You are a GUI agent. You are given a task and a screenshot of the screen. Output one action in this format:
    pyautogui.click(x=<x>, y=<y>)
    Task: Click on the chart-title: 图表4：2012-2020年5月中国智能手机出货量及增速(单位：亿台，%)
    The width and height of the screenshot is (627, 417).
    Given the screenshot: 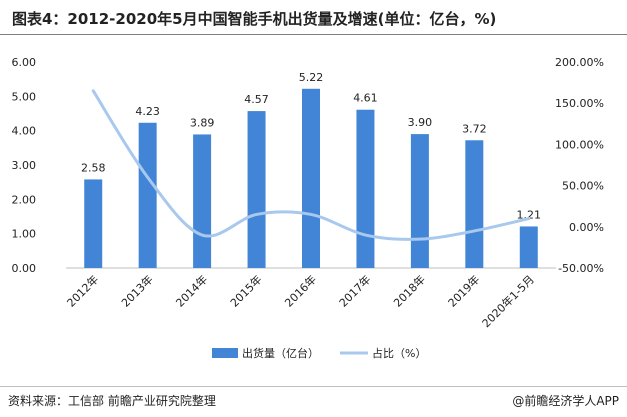 What is the action you would take?
    pyautogui.click(x=254, y=19)
    